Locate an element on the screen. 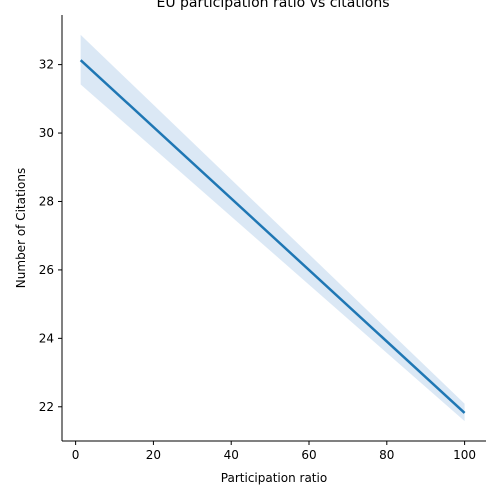  y-axis-title: Number of Citations is located at coordinates (21, 228).